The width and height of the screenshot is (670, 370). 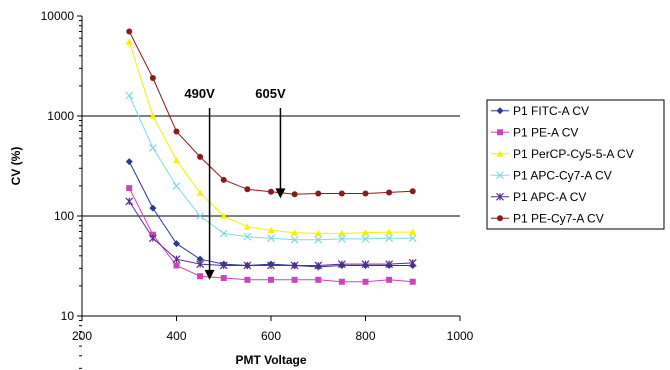 I want to click on legend-label: P1 APC-A CV, so click(x=549, y=197).